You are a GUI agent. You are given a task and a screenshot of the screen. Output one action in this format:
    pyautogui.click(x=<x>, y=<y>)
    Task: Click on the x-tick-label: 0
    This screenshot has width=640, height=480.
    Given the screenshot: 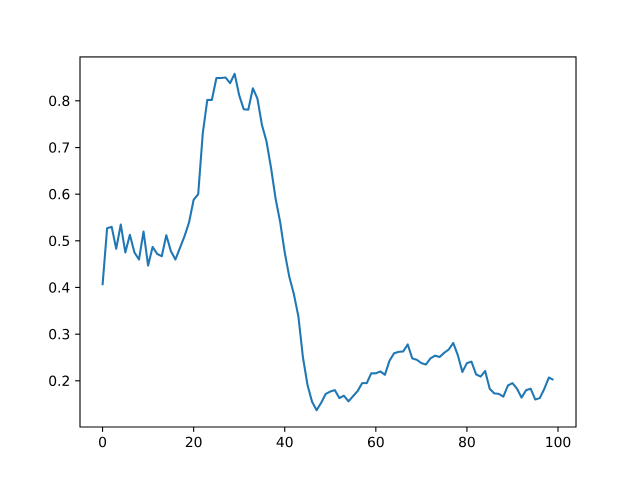 What is the action you would take?
    pyautogui.click(x=102, y=442)
    